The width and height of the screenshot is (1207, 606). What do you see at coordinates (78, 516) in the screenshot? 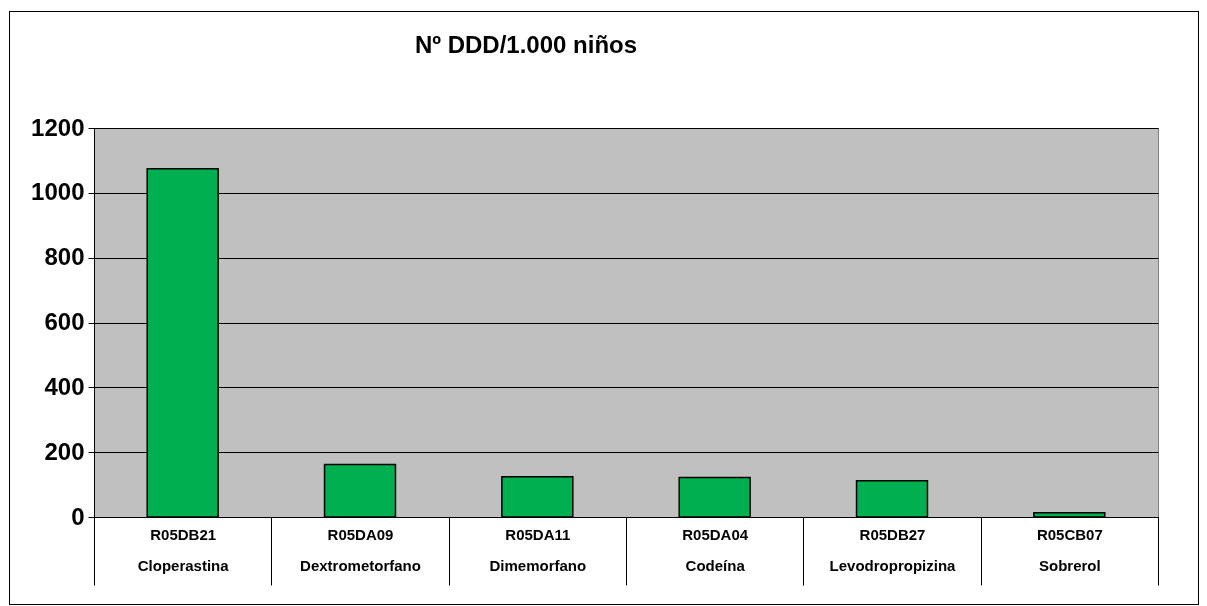
I see `y-tick-label: 0` at bounding box center [78, 516].